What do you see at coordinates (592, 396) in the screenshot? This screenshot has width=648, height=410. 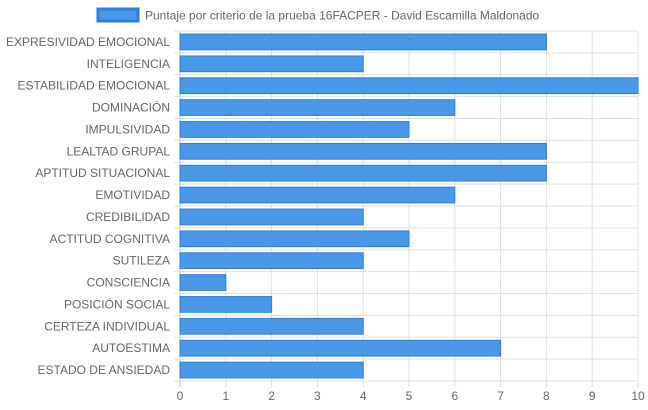 I see `x-tick-label: 9` at bounding box center [592, 396].